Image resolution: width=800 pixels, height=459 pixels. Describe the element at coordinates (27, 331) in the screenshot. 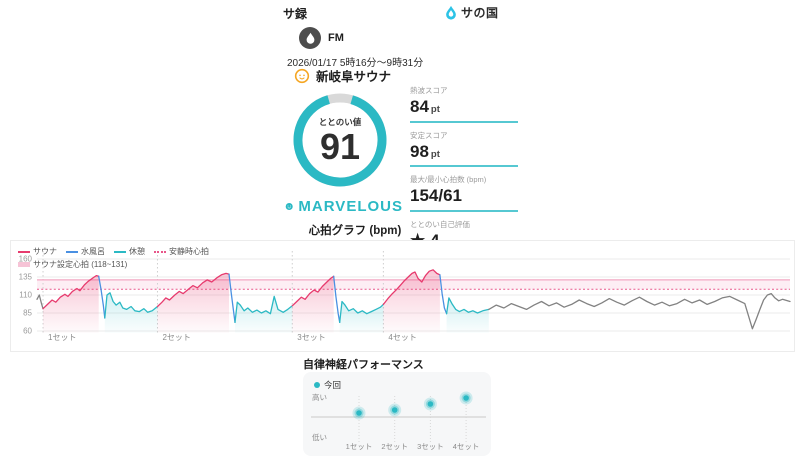

I see `svg-text: 60` at that location.